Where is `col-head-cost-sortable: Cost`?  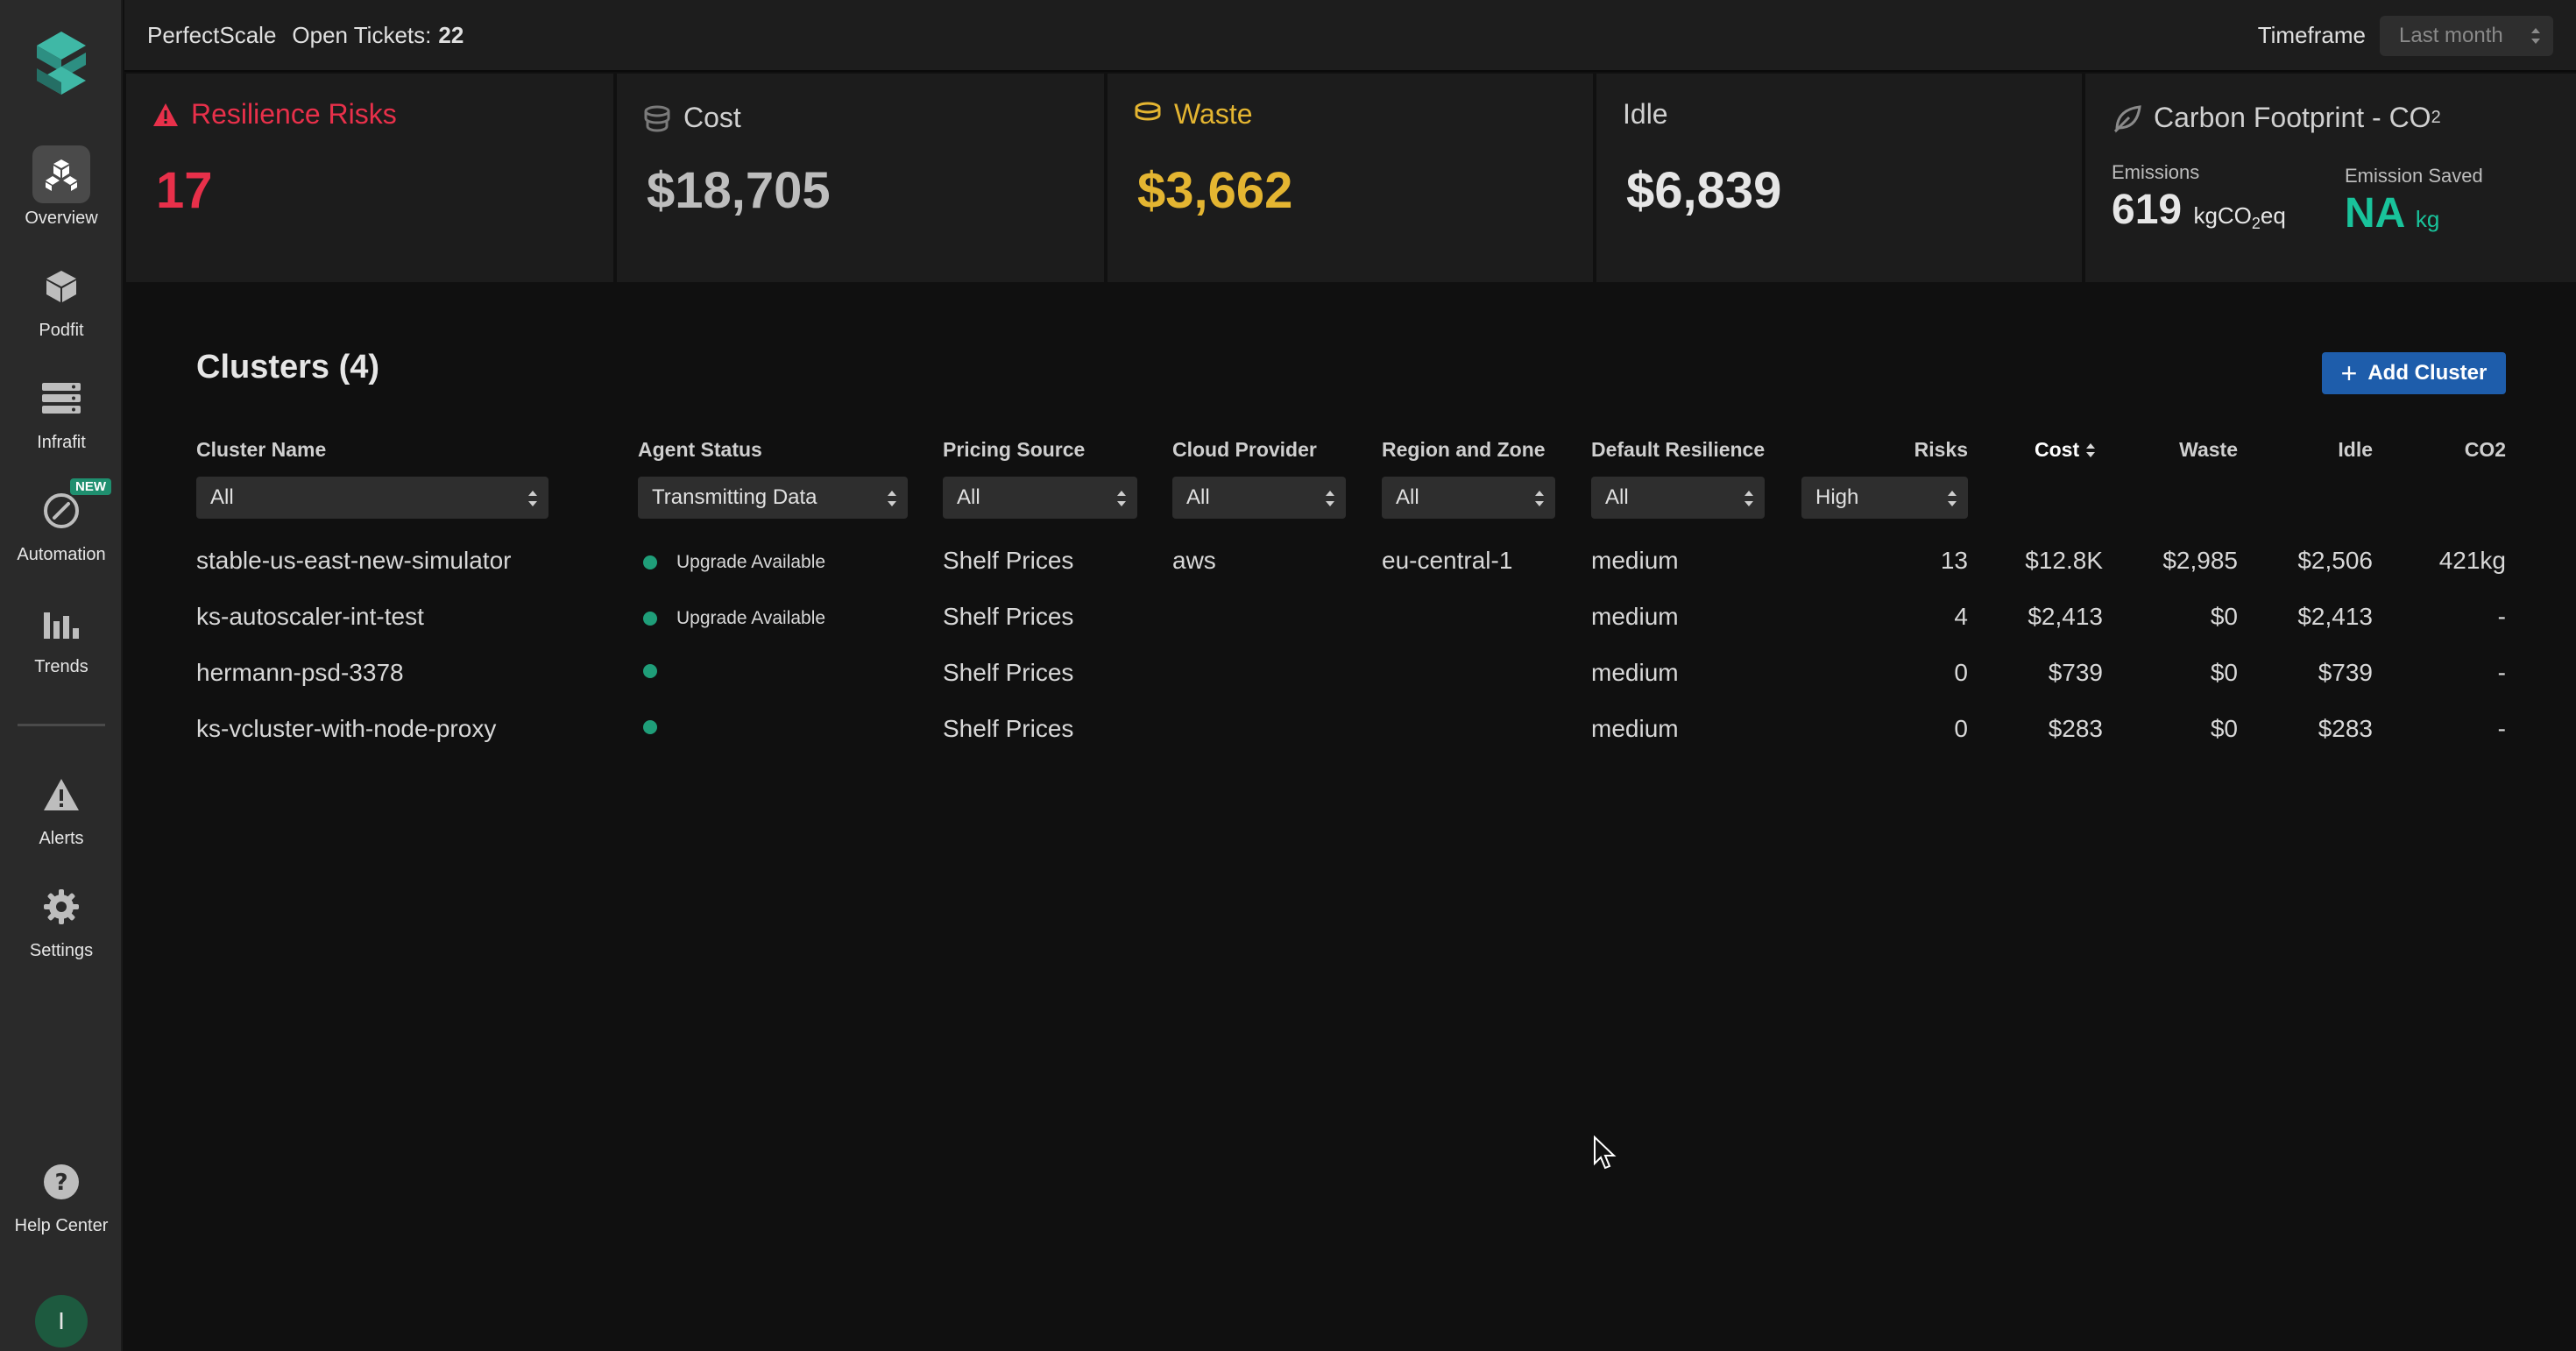 col-head-cost-sortable: Cost is located at coordinates (2066, 450).